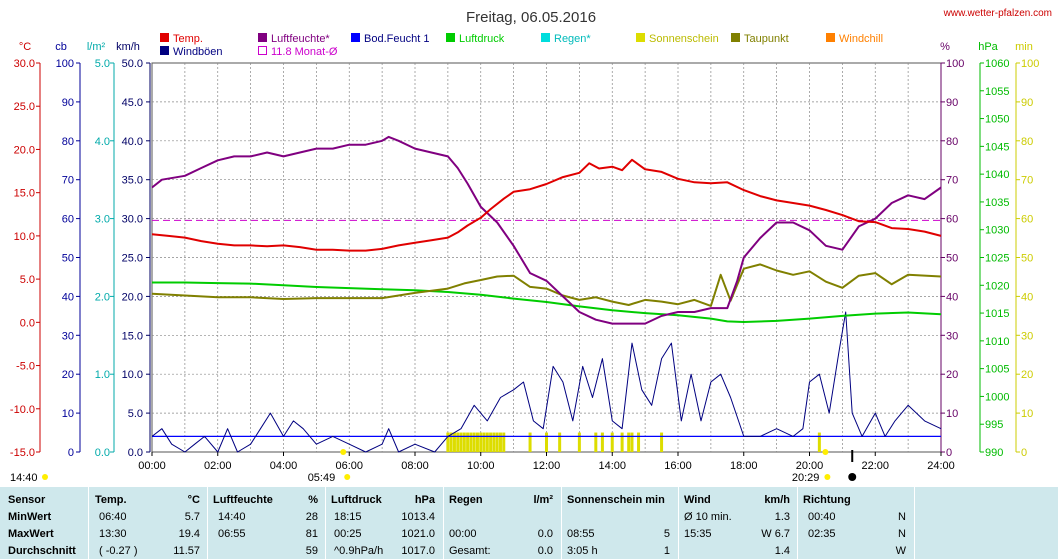 Image resolution: width=1058 pixels, height=559 pixels. I want to click on pressure-tick-label: 990, so click(994, 453).